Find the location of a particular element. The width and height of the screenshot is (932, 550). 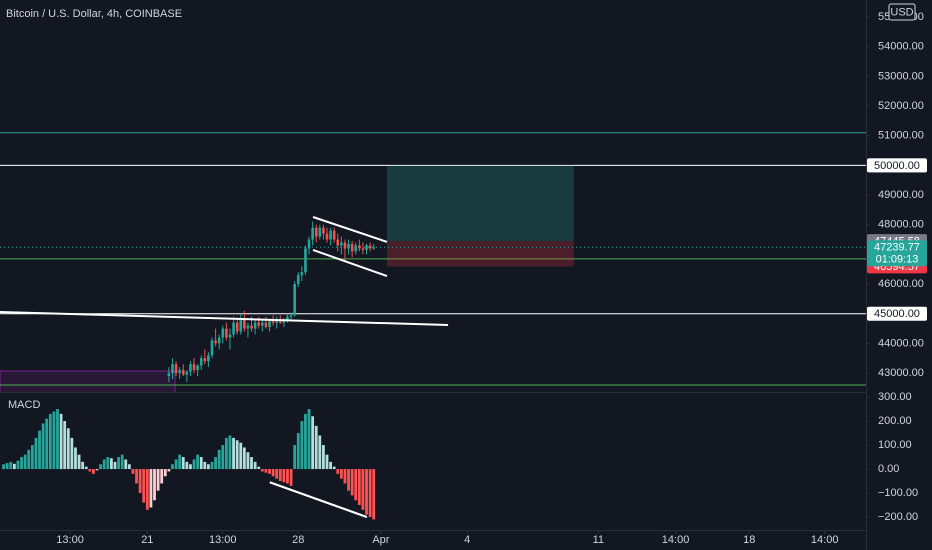

price-tag-label: 50000.00 is located at coordinates (897, 166).